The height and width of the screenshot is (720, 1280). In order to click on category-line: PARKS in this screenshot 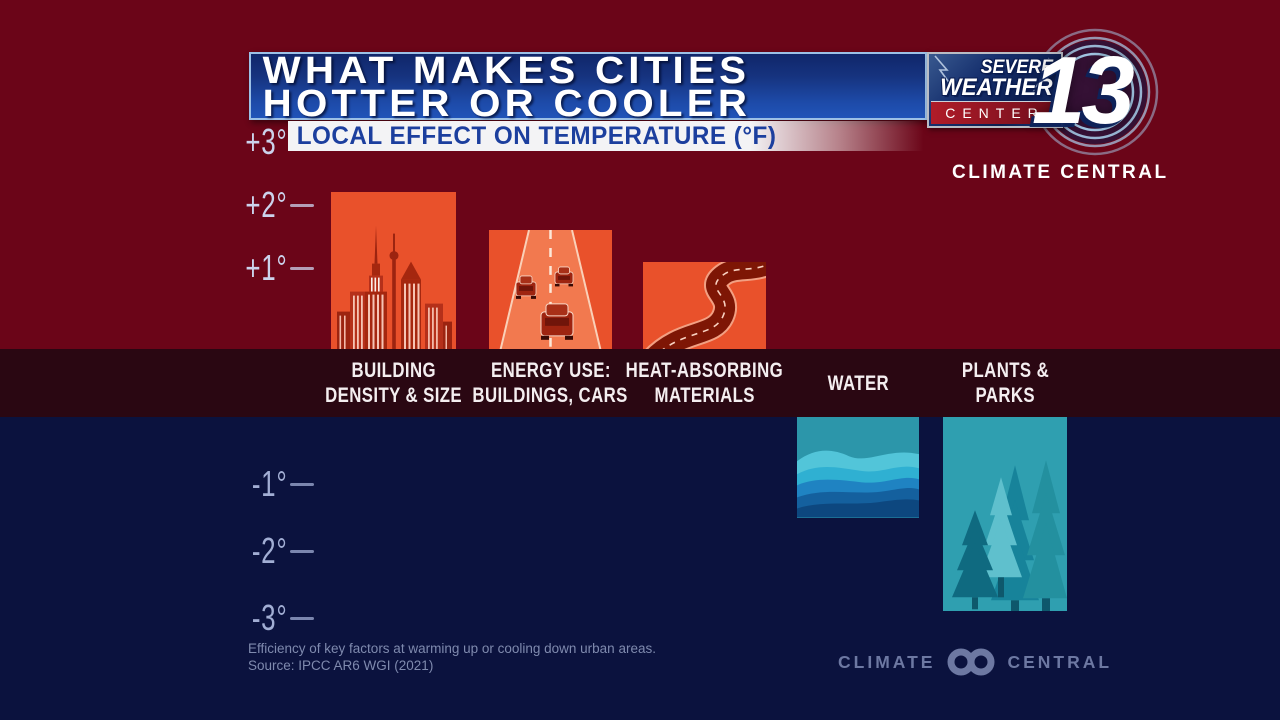, I will do `click(1005, 395)`.